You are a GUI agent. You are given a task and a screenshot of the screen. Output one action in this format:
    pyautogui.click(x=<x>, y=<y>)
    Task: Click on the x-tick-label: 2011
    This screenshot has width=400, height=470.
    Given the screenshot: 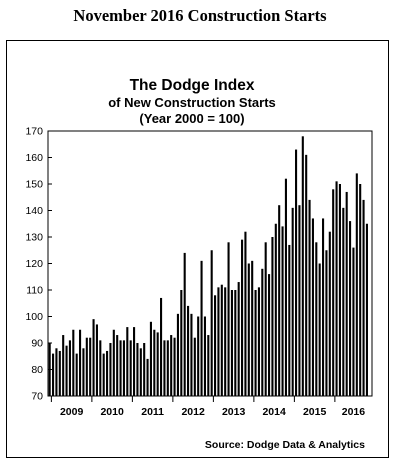 What is the action you would take?
    pyautogui.click(x=152, y=412)
    